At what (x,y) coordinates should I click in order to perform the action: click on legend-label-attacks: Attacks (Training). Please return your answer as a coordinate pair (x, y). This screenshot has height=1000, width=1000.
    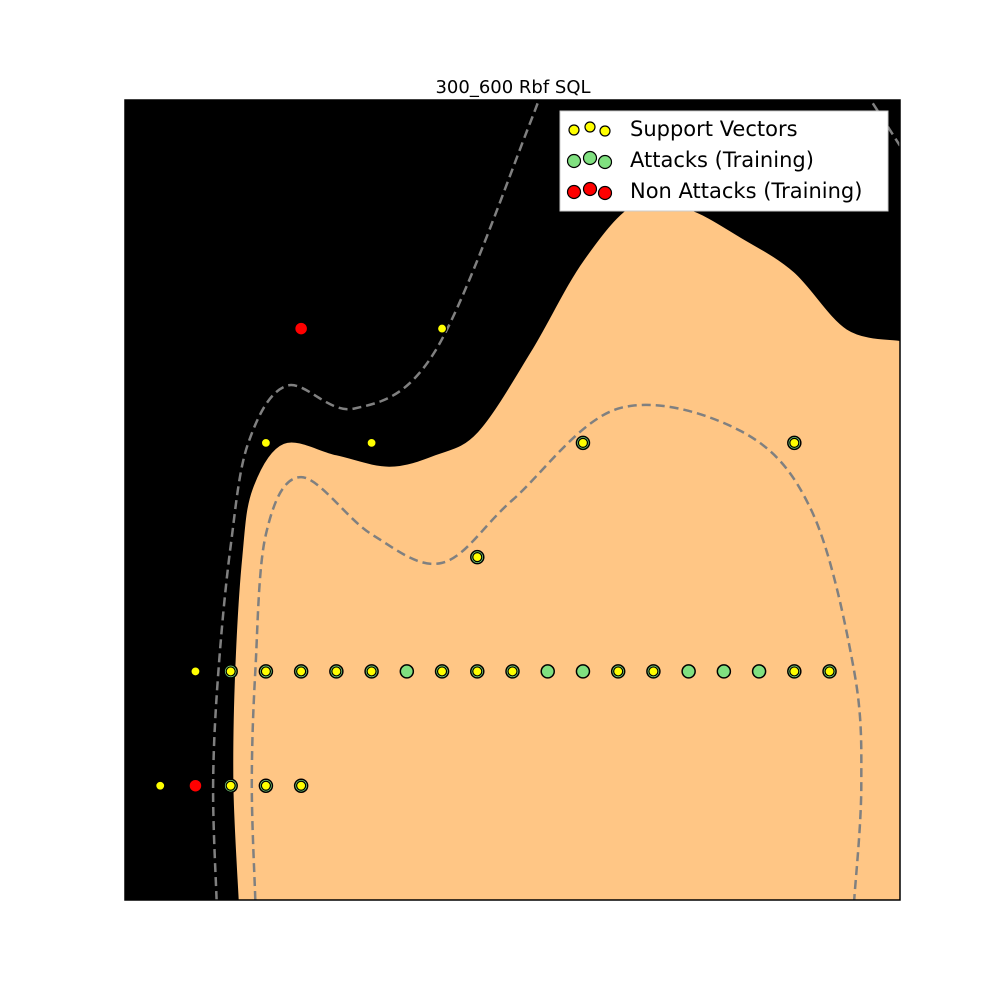
    Looking at the image, I should click on (722, 160).